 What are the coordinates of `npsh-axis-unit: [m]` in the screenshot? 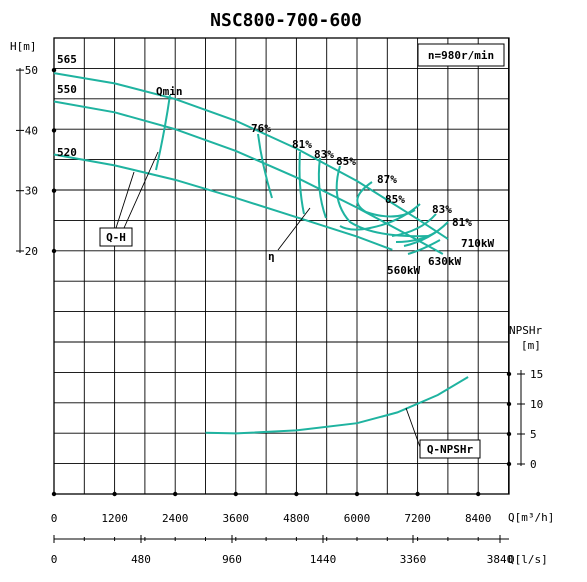 It's located at (531, 345).